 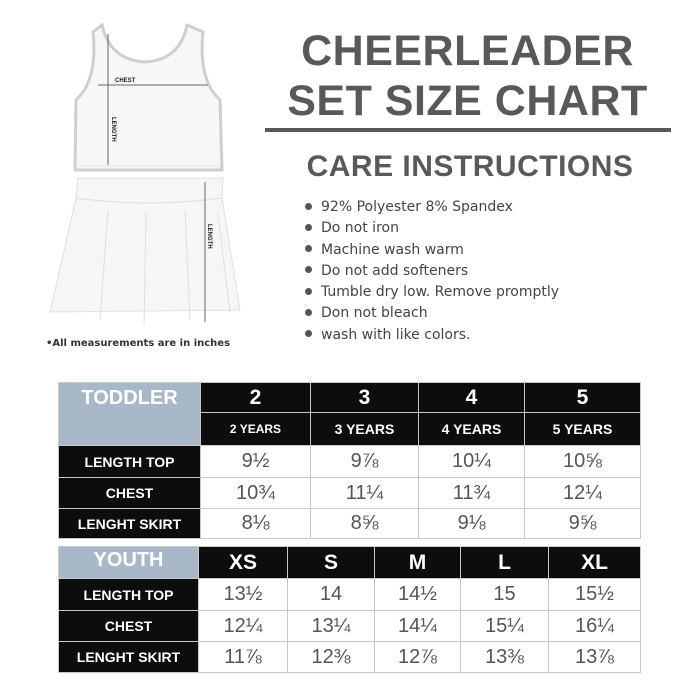 I want to click on cell: 13¼, so click(x=331, y=626).